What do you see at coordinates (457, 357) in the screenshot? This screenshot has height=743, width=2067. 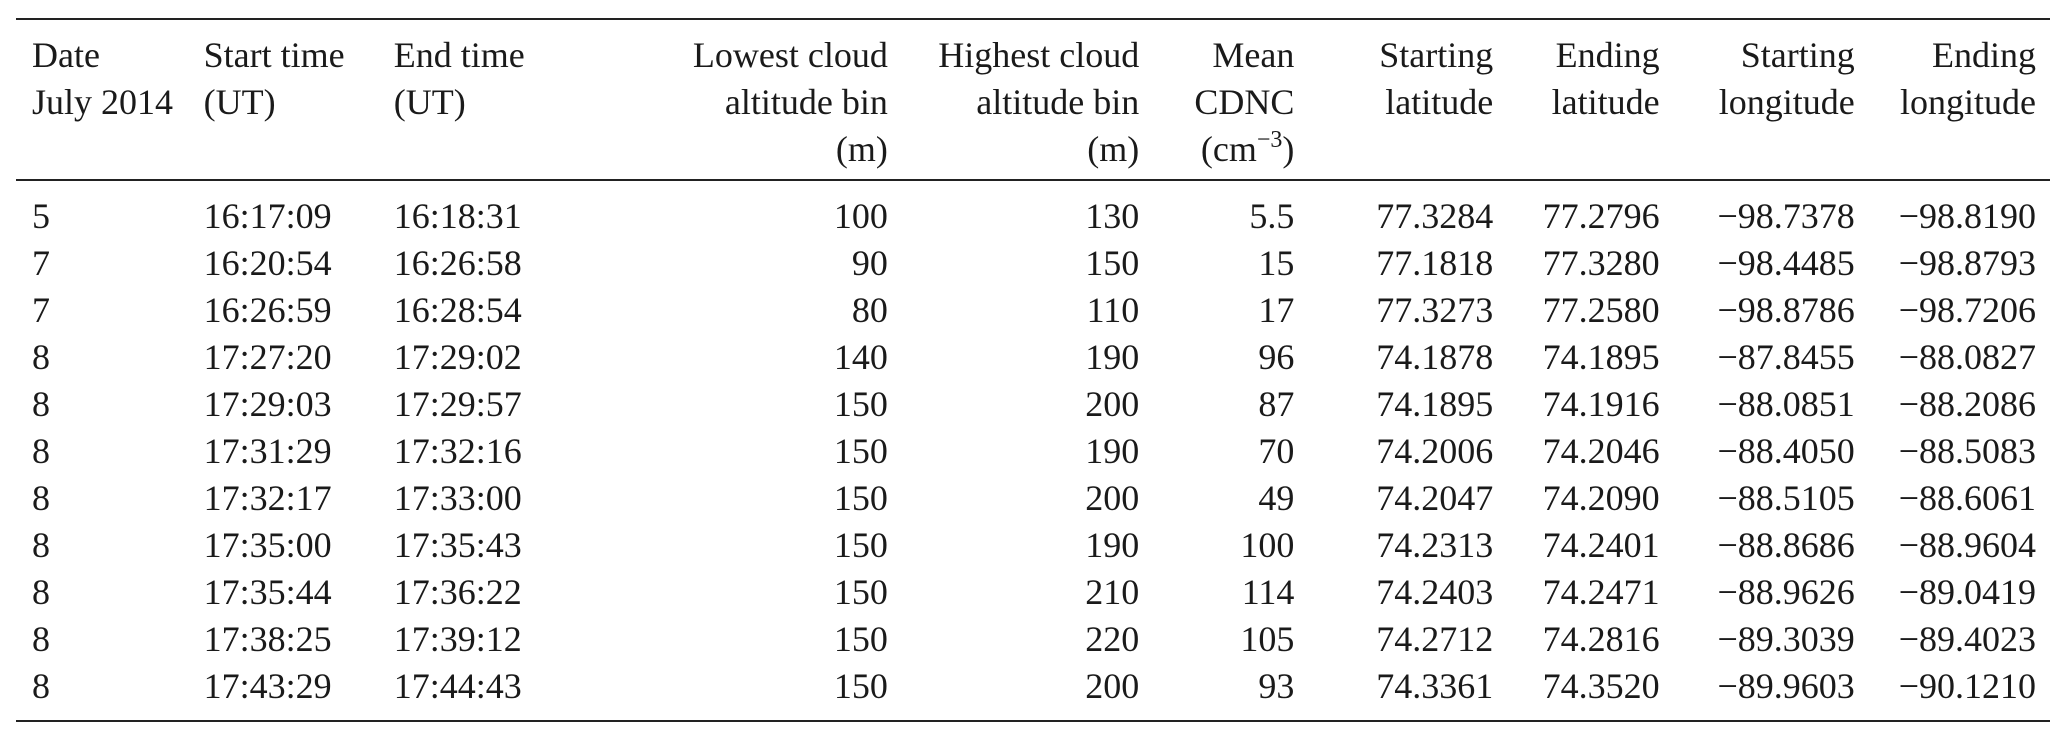 I see `end-time-cell: 17:29:02` at bounding box center [457, 357].